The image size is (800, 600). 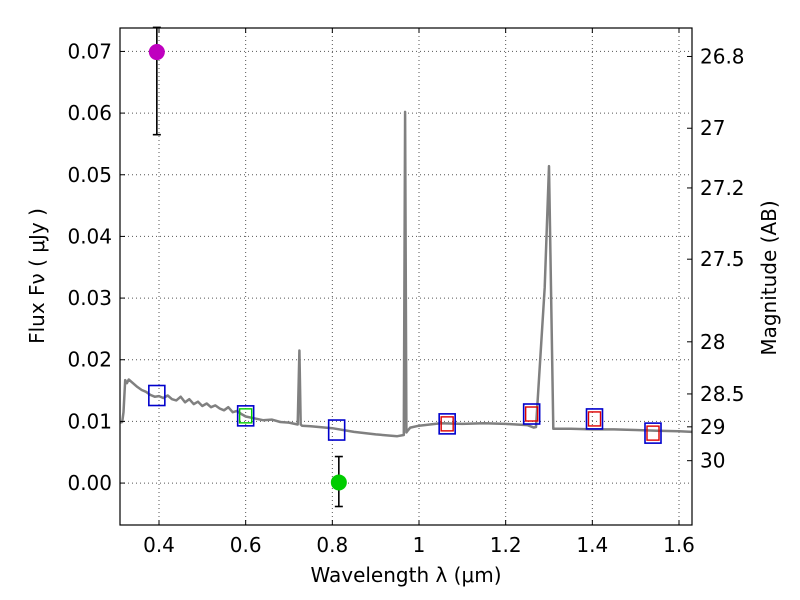 I want to click on y-tick-label: 0.01, so click(x=89, y=421).